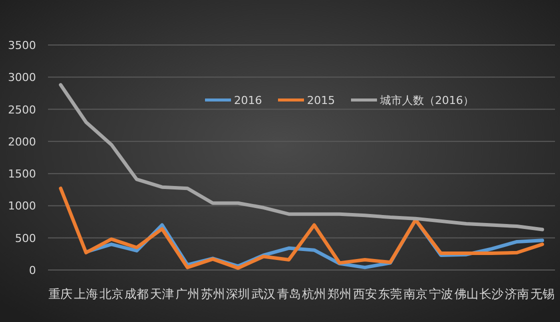  Describe the element at coordinates (238, 294) in the screenshot. I see `x-tick-label: 深圳` at that location.